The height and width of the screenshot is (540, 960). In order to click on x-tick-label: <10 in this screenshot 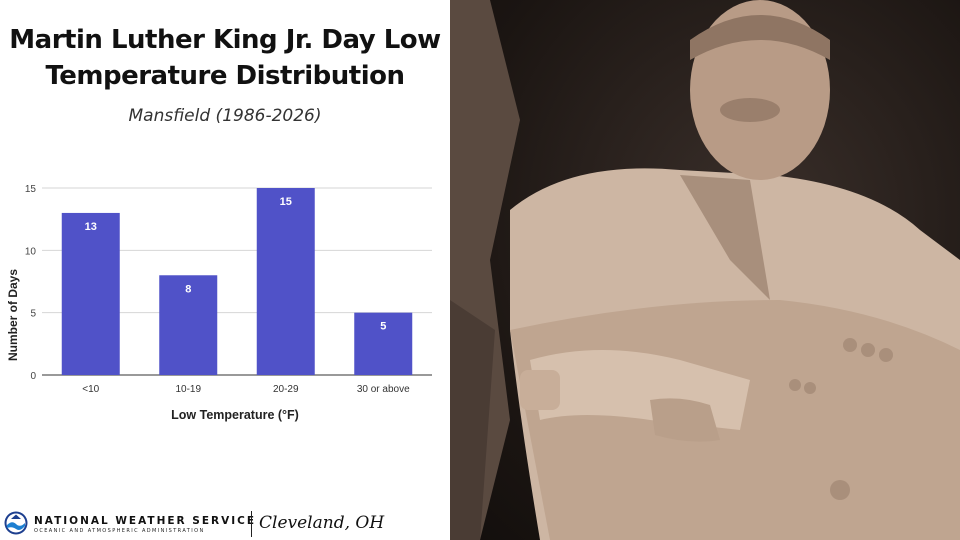, I will do `click(90, 389)`.